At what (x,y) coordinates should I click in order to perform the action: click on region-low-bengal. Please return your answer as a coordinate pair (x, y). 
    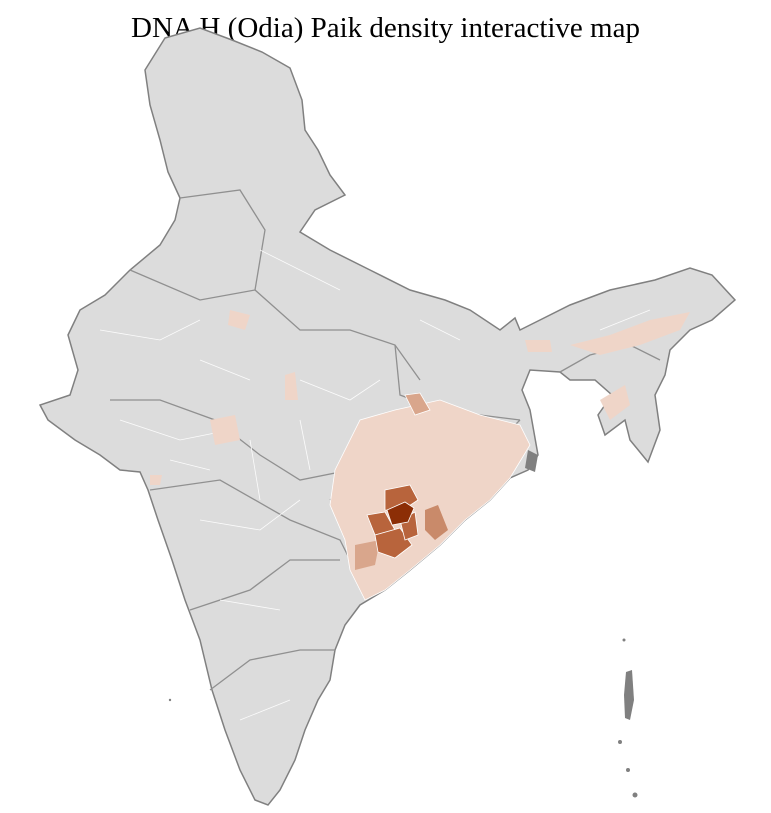
    Looking at the image, I should click on (538, 346).